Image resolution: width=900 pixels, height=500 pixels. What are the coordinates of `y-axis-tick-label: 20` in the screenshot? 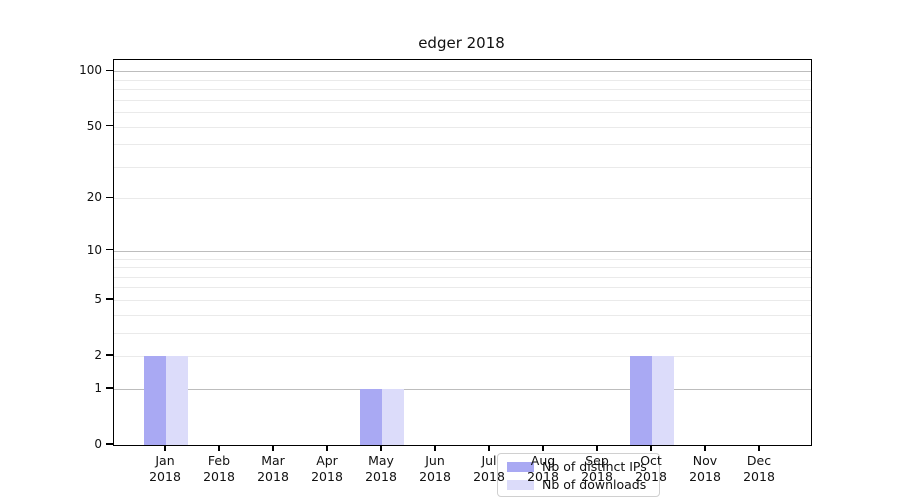 It's located at (94, 197).